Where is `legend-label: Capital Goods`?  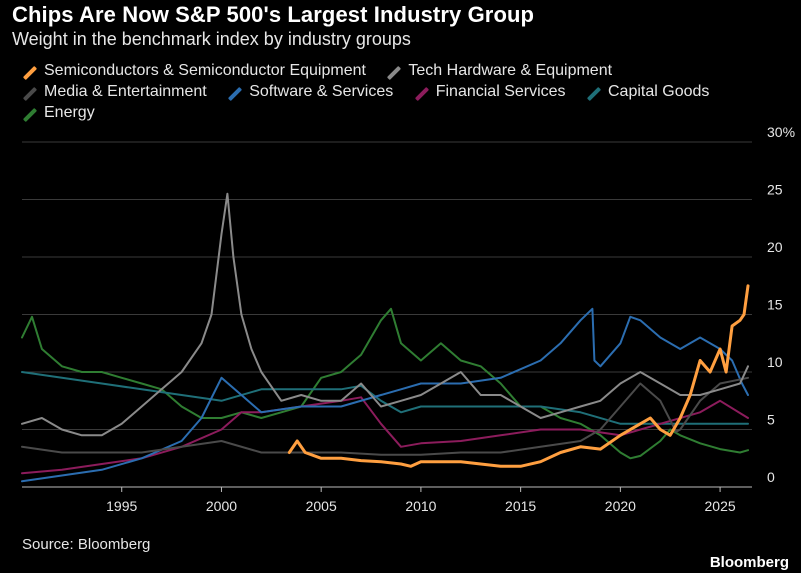
legend-label: Capital Goods is located at coordinates (659, 91).